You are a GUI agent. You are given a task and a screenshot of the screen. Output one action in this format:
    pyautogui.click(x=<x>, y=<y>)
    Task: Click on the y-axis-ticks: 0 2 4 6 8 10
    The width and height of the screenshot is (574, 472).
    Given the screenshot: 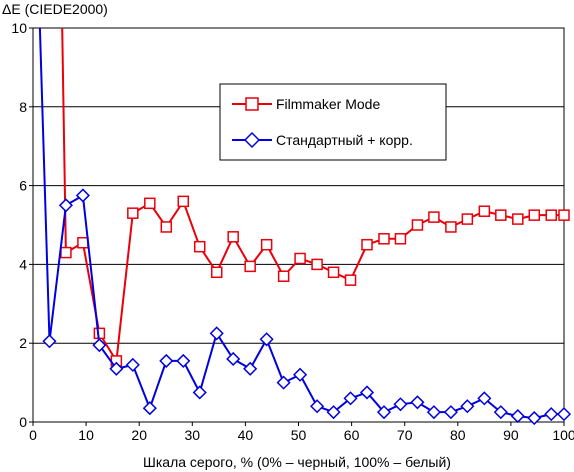 What is the action you would take?
    pyautogui.click(x=22, y=225)
    